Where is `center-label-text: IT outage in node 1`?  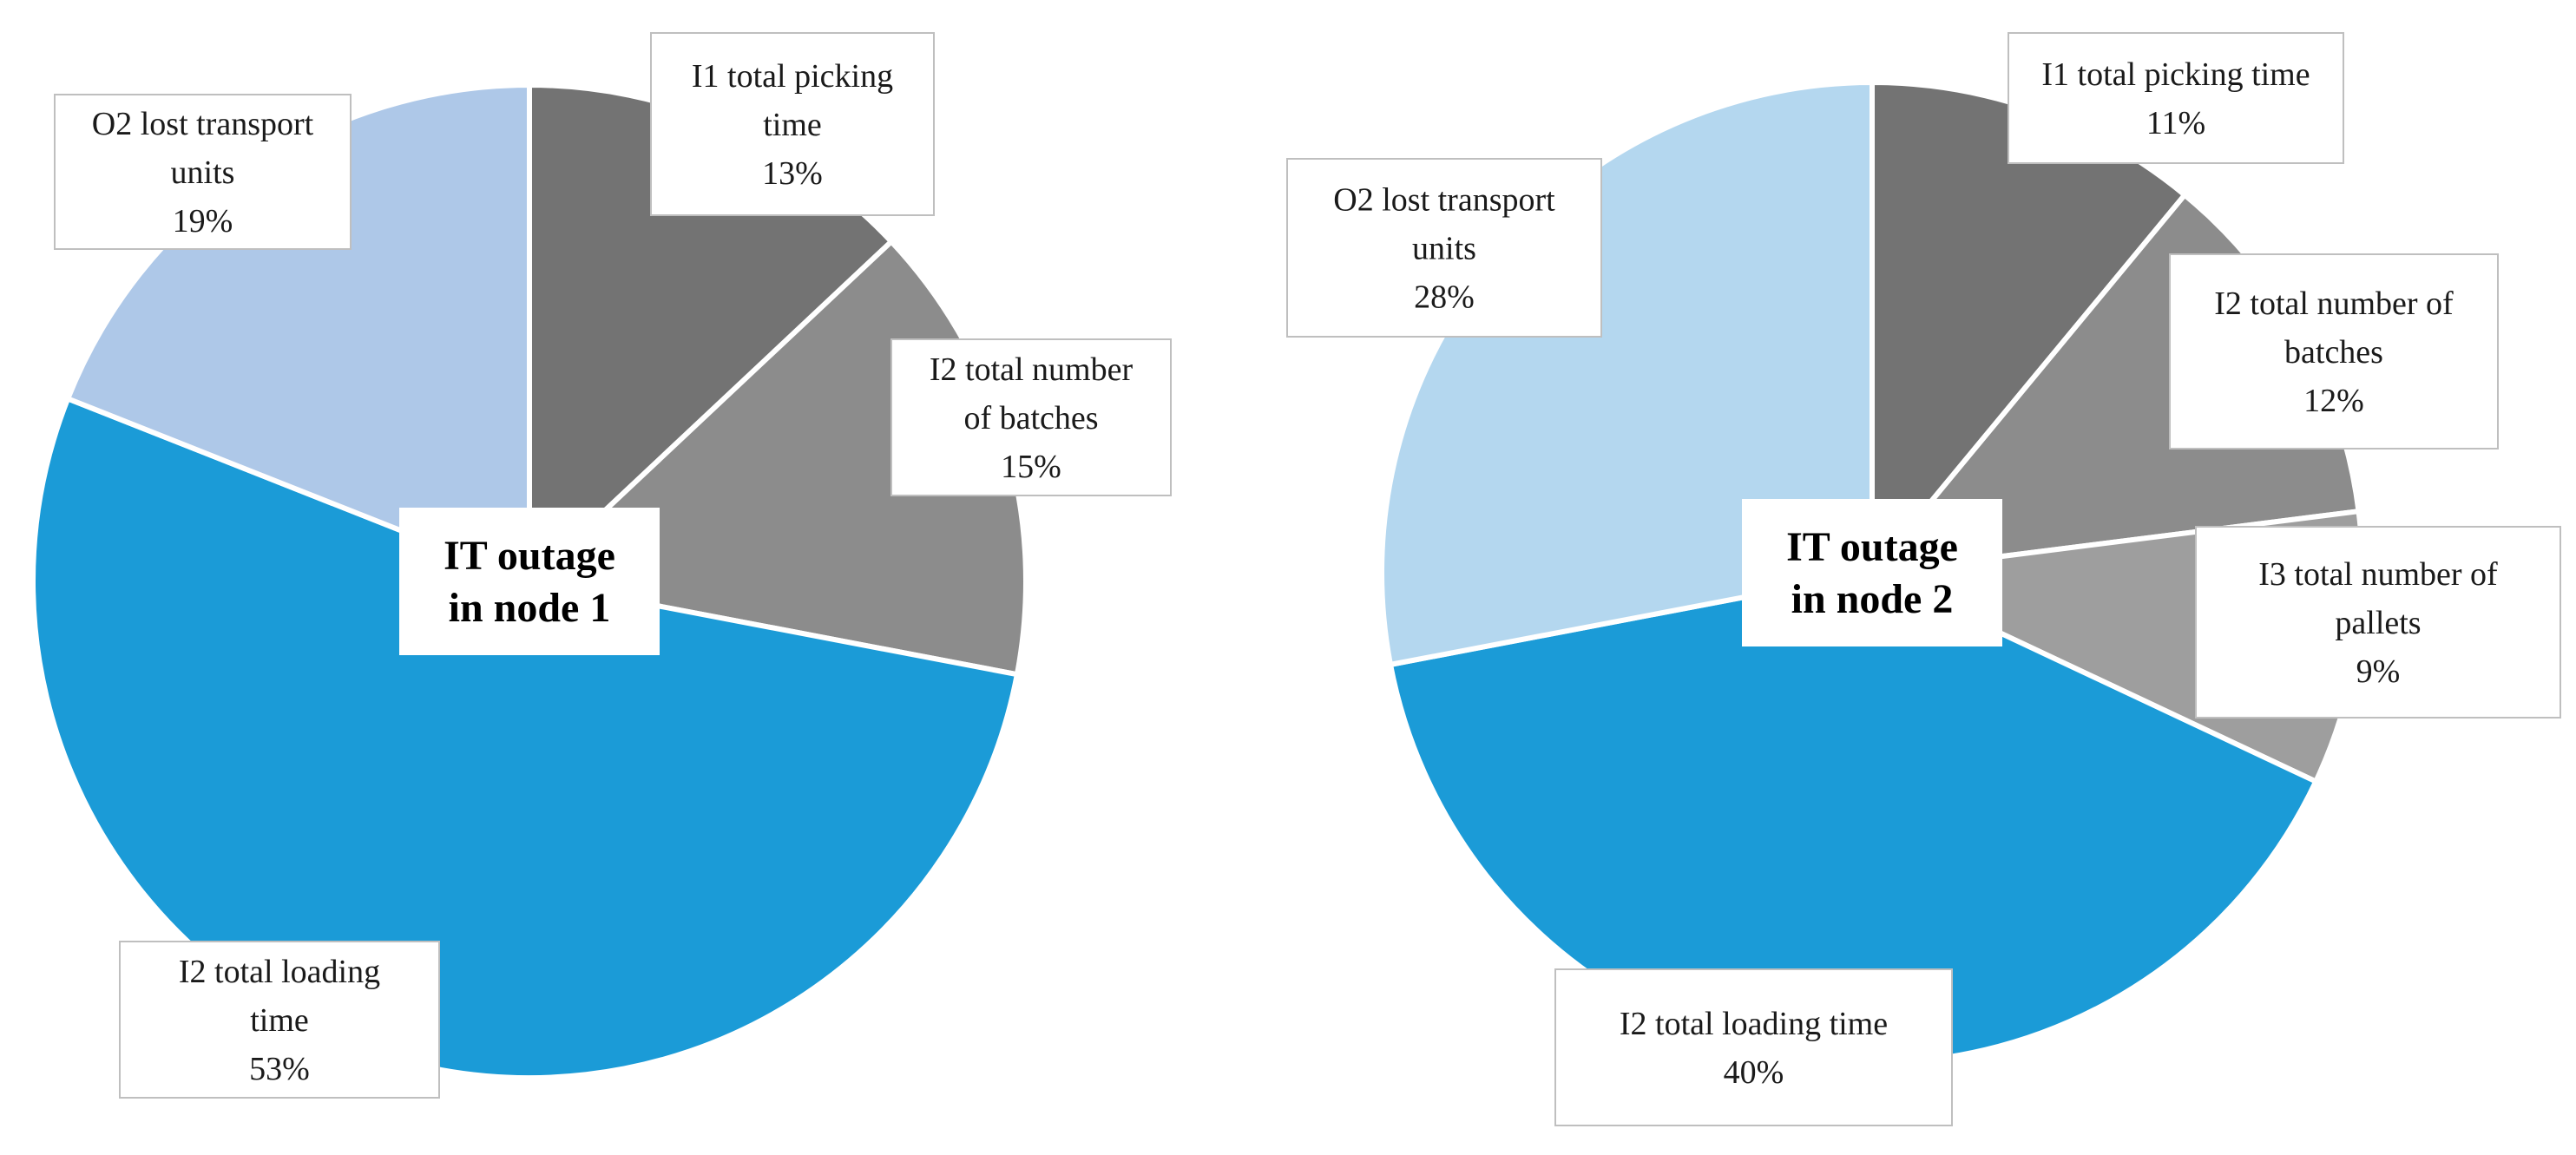
center-label-text: IT outage in node 1 is located at coordinates (529, 582).